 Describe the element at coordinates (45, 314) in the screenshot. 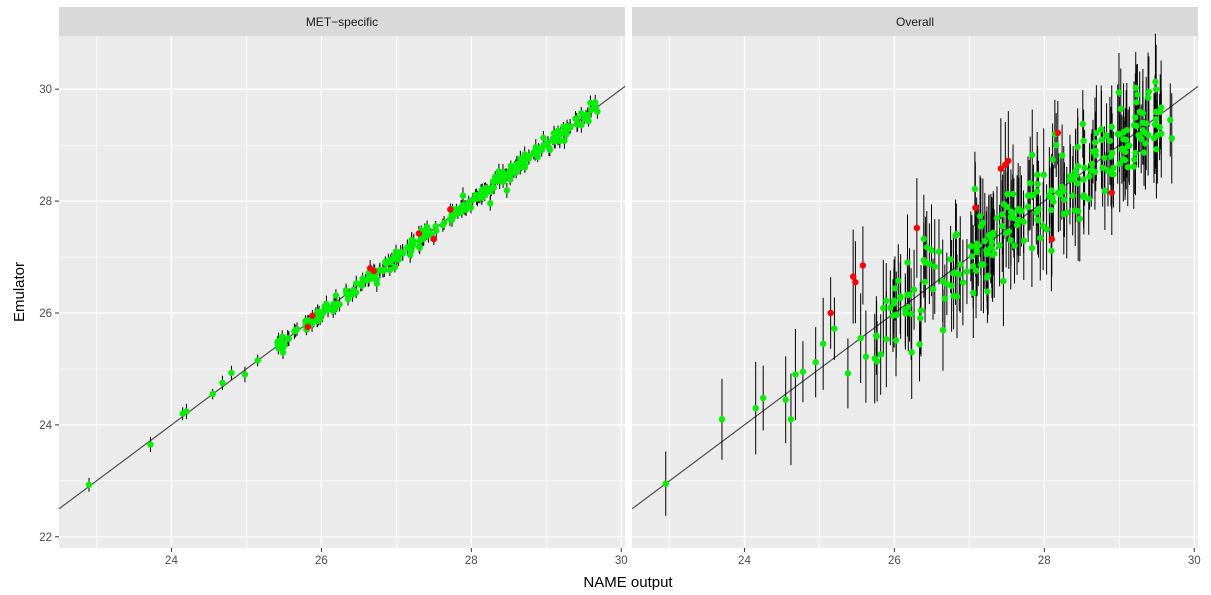

I see `y-tick-label: 26` at that location.